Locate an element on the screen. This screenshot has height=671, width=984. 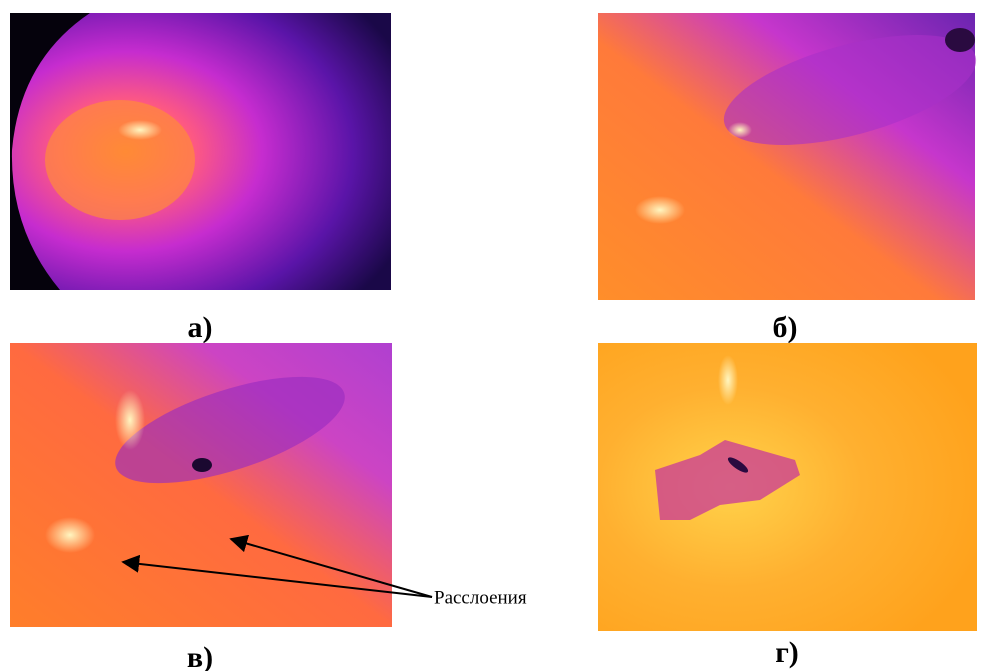
panel-label: г) is located at coordinates (787, 652).